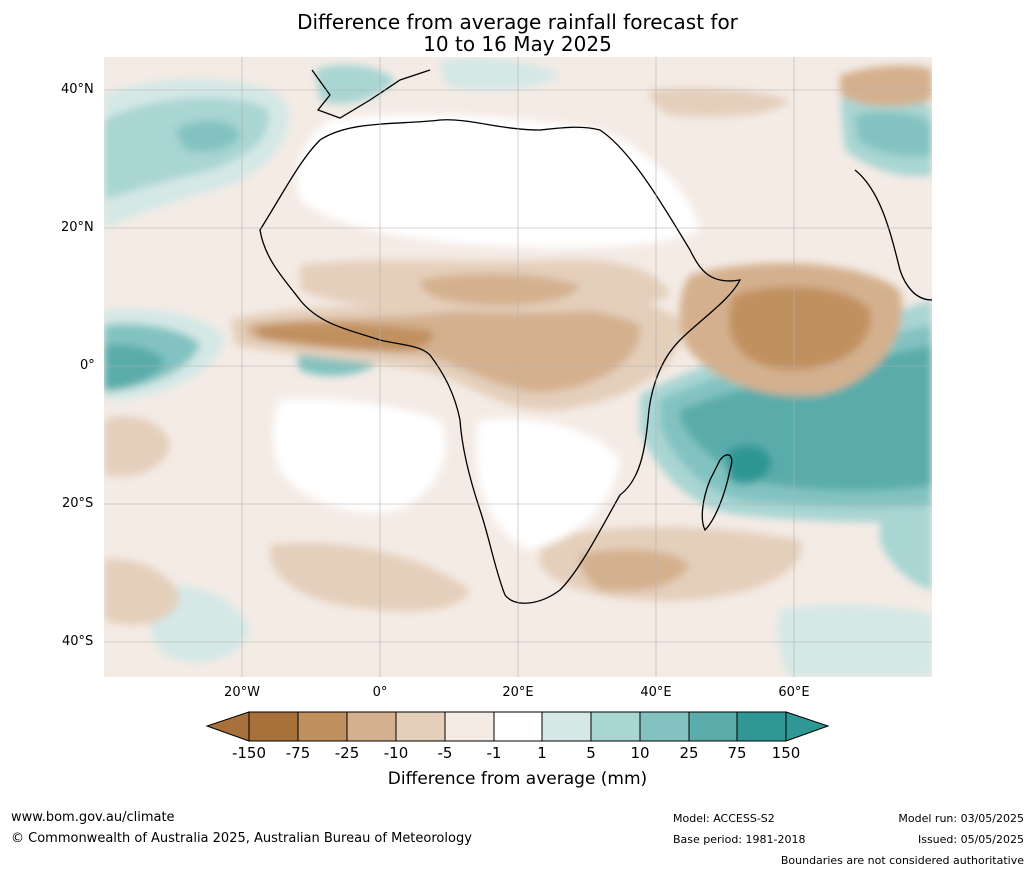 Image resolution: width=1035 pixels, height=873 pixels. Describe the element at coordinates (77, 89) in the screenshot. I see `lat-label: 40°N` at that location.